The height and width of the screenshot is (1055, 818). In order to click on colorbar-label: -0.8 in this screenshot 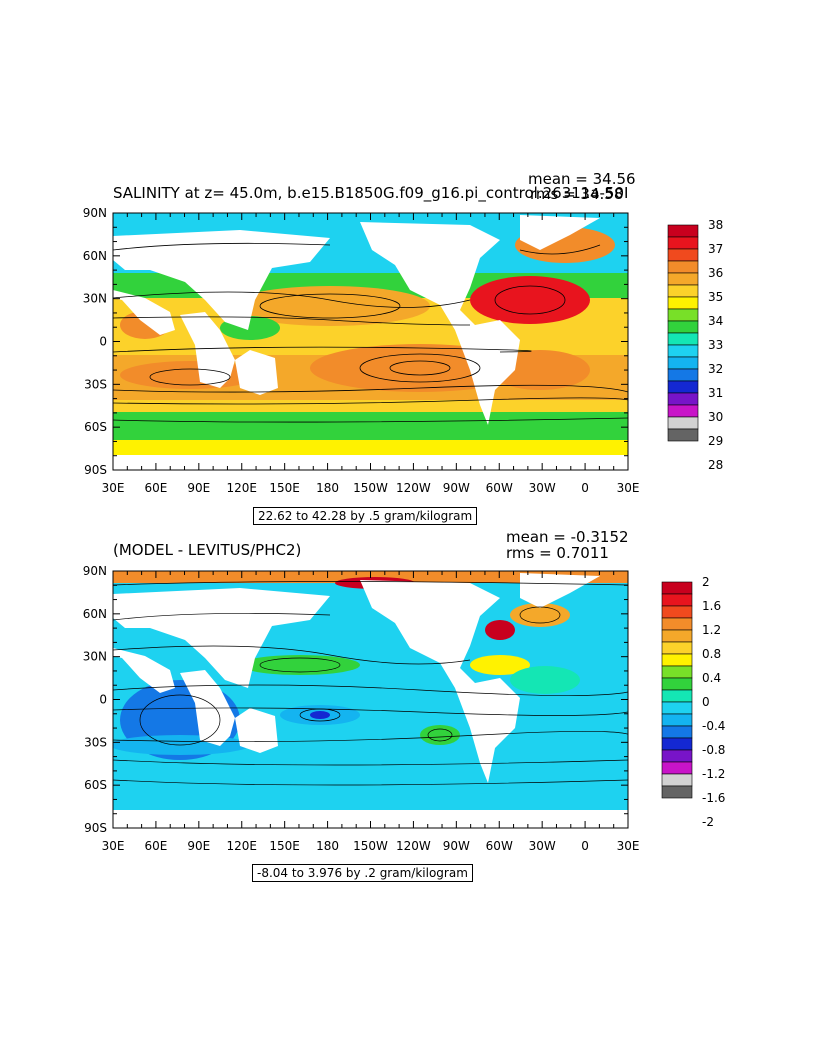, I will do `click(713, 750)`.